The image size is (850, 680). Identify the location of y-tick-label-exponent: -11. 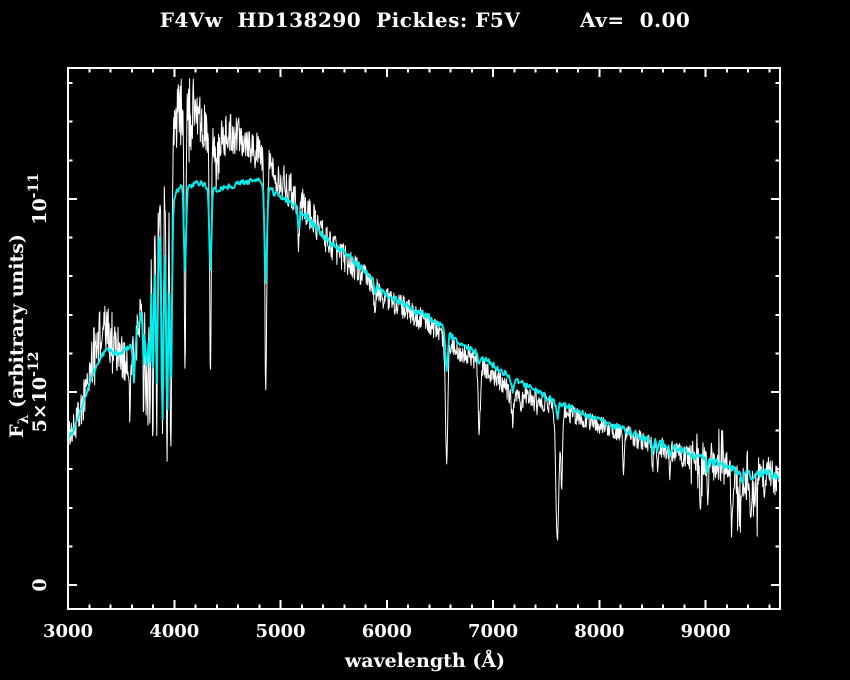
(34, 185).